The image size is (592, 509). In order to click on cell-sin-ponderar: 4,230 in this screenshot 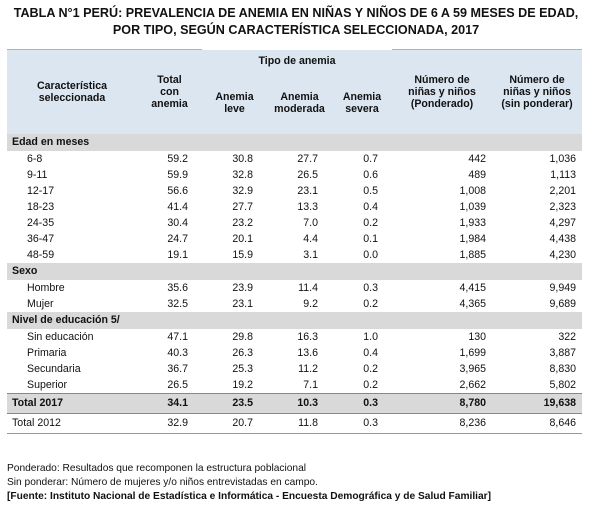, I will do `click(537, 255)`.